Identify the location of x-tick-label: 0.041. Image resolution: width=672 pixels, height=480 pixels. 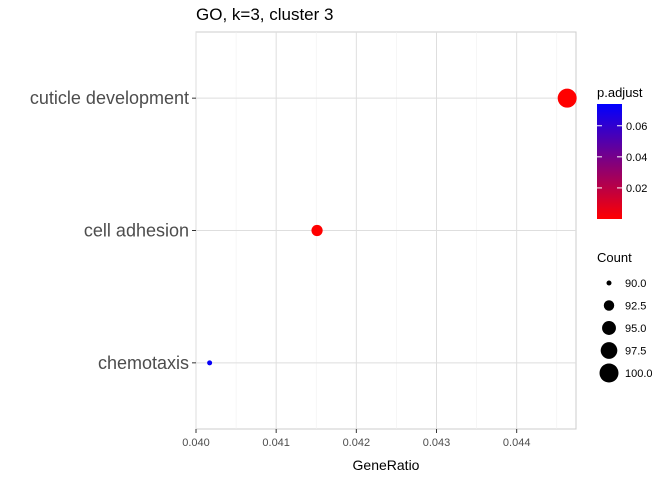
(276, 443).